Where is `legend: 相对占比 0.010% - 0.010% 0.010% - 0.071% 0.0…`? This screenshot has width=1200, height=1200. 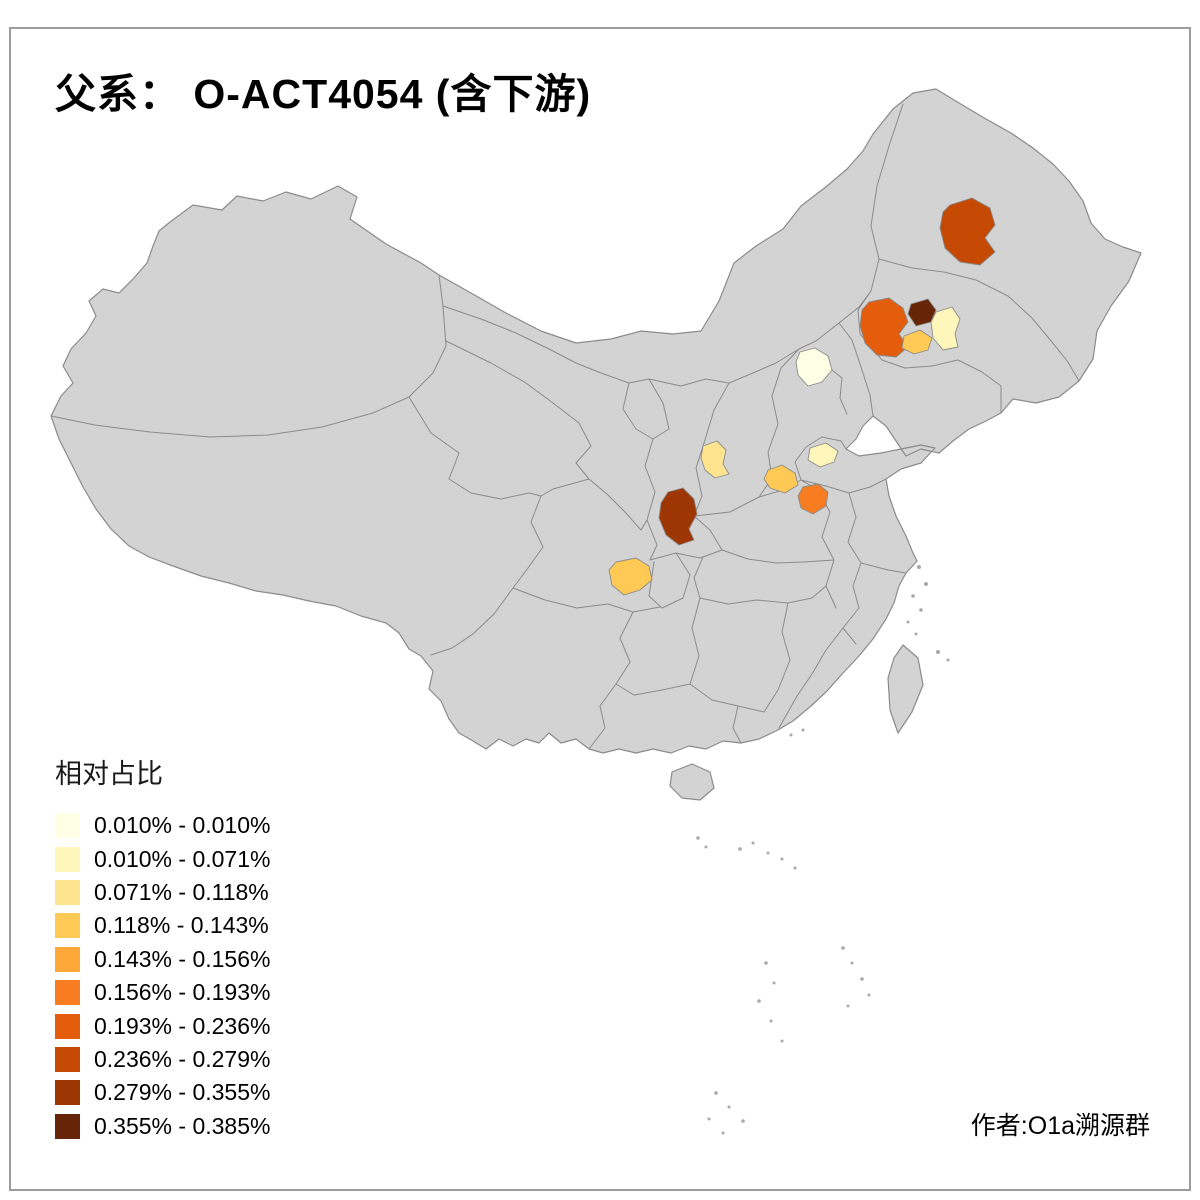
legend: 相对占比 0.010% - 0.010% 0.010% - 0.071% 0.0… is located at coordinates (162, 947).